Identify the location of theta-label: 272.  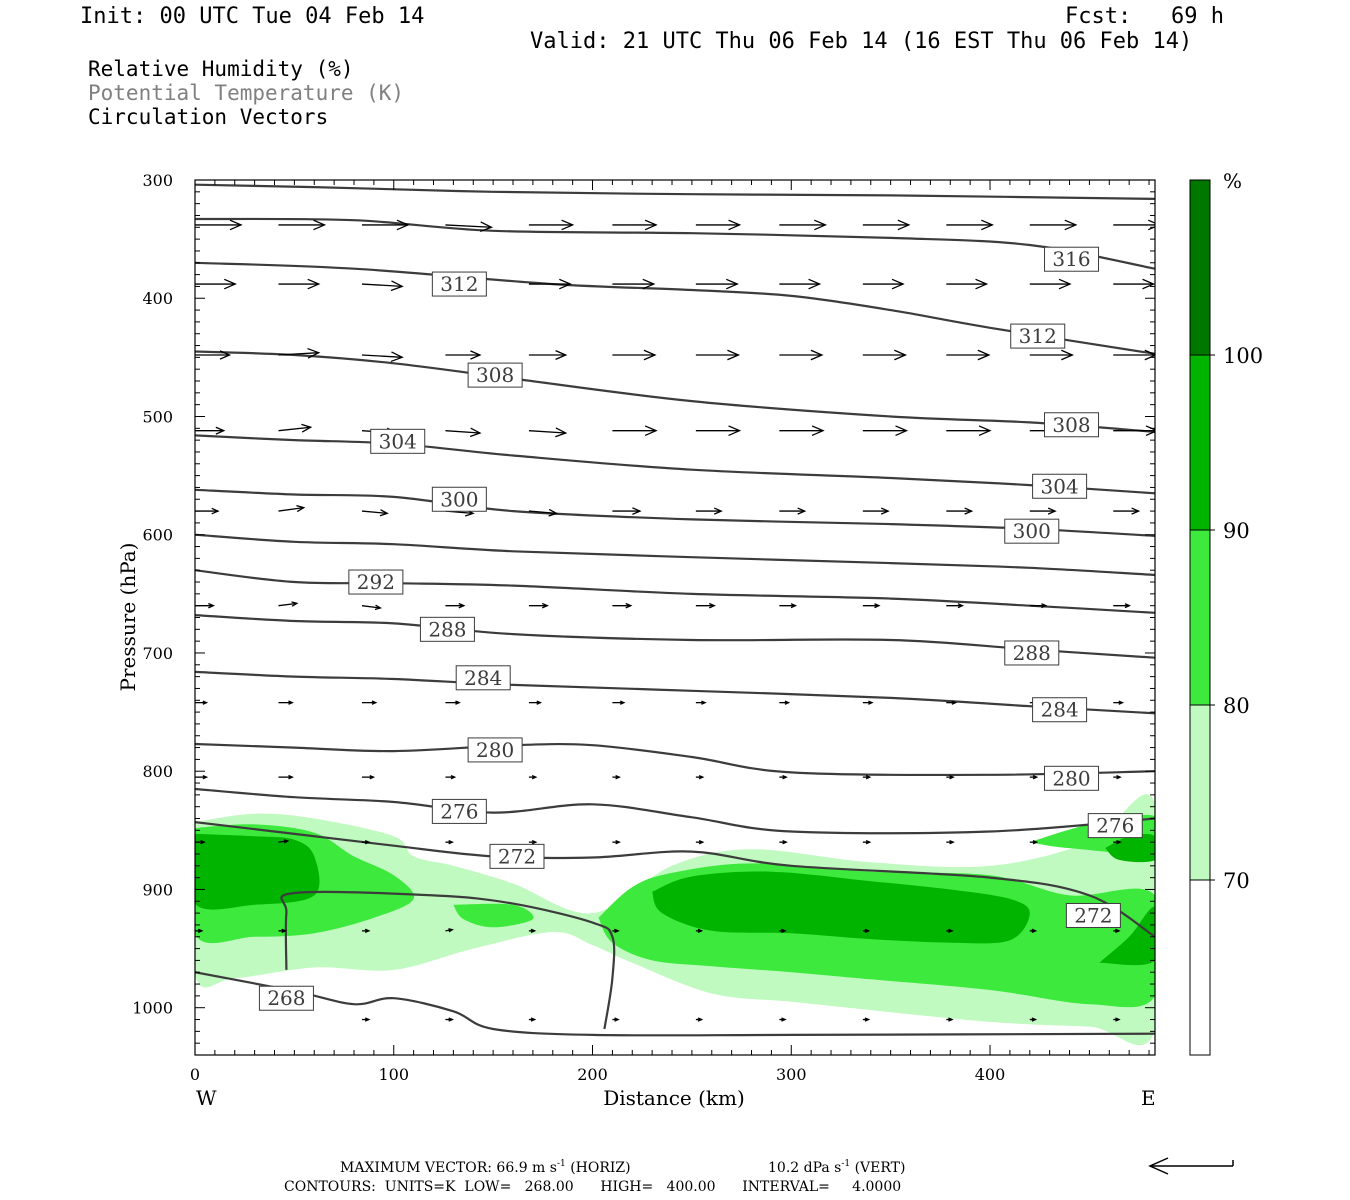
(1093, 915).